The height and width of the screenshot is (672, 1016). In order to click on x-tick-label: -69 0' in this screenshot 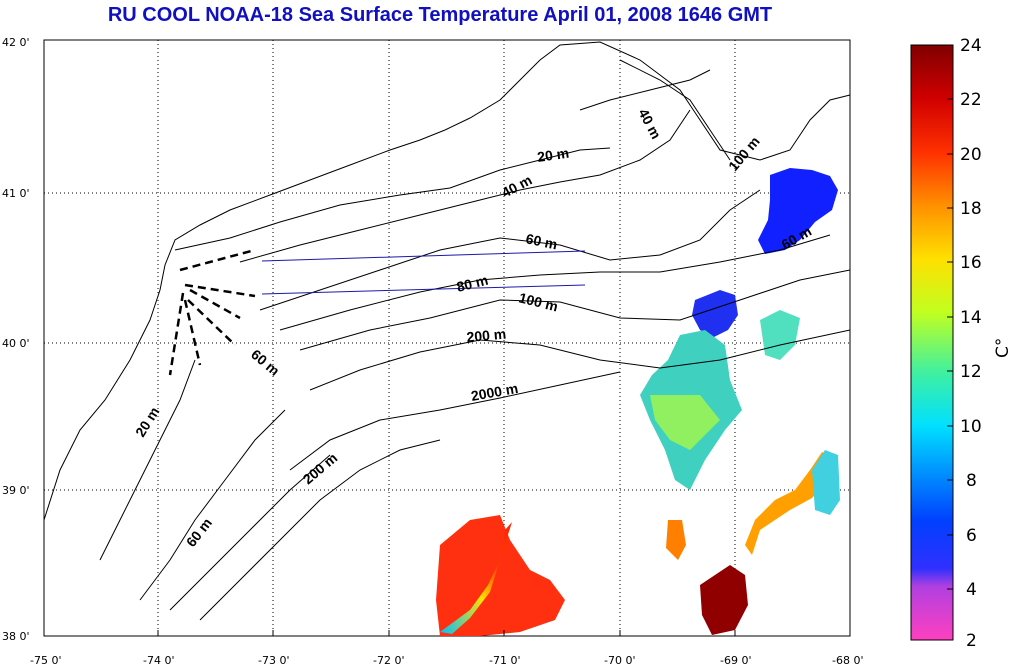, I will do `click(736, 660)`.